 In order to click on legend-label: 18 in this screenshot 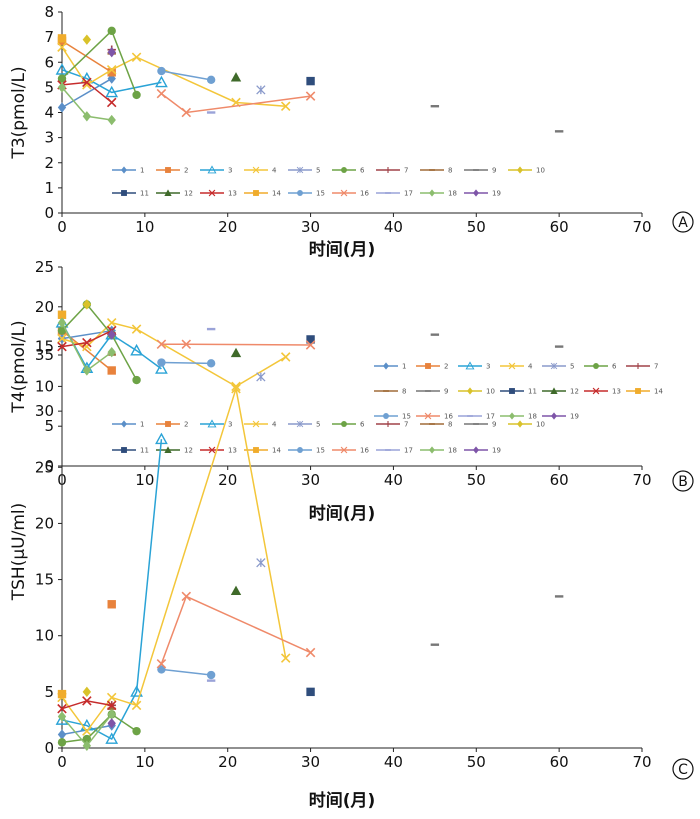, I will do `click(452, 451)`.